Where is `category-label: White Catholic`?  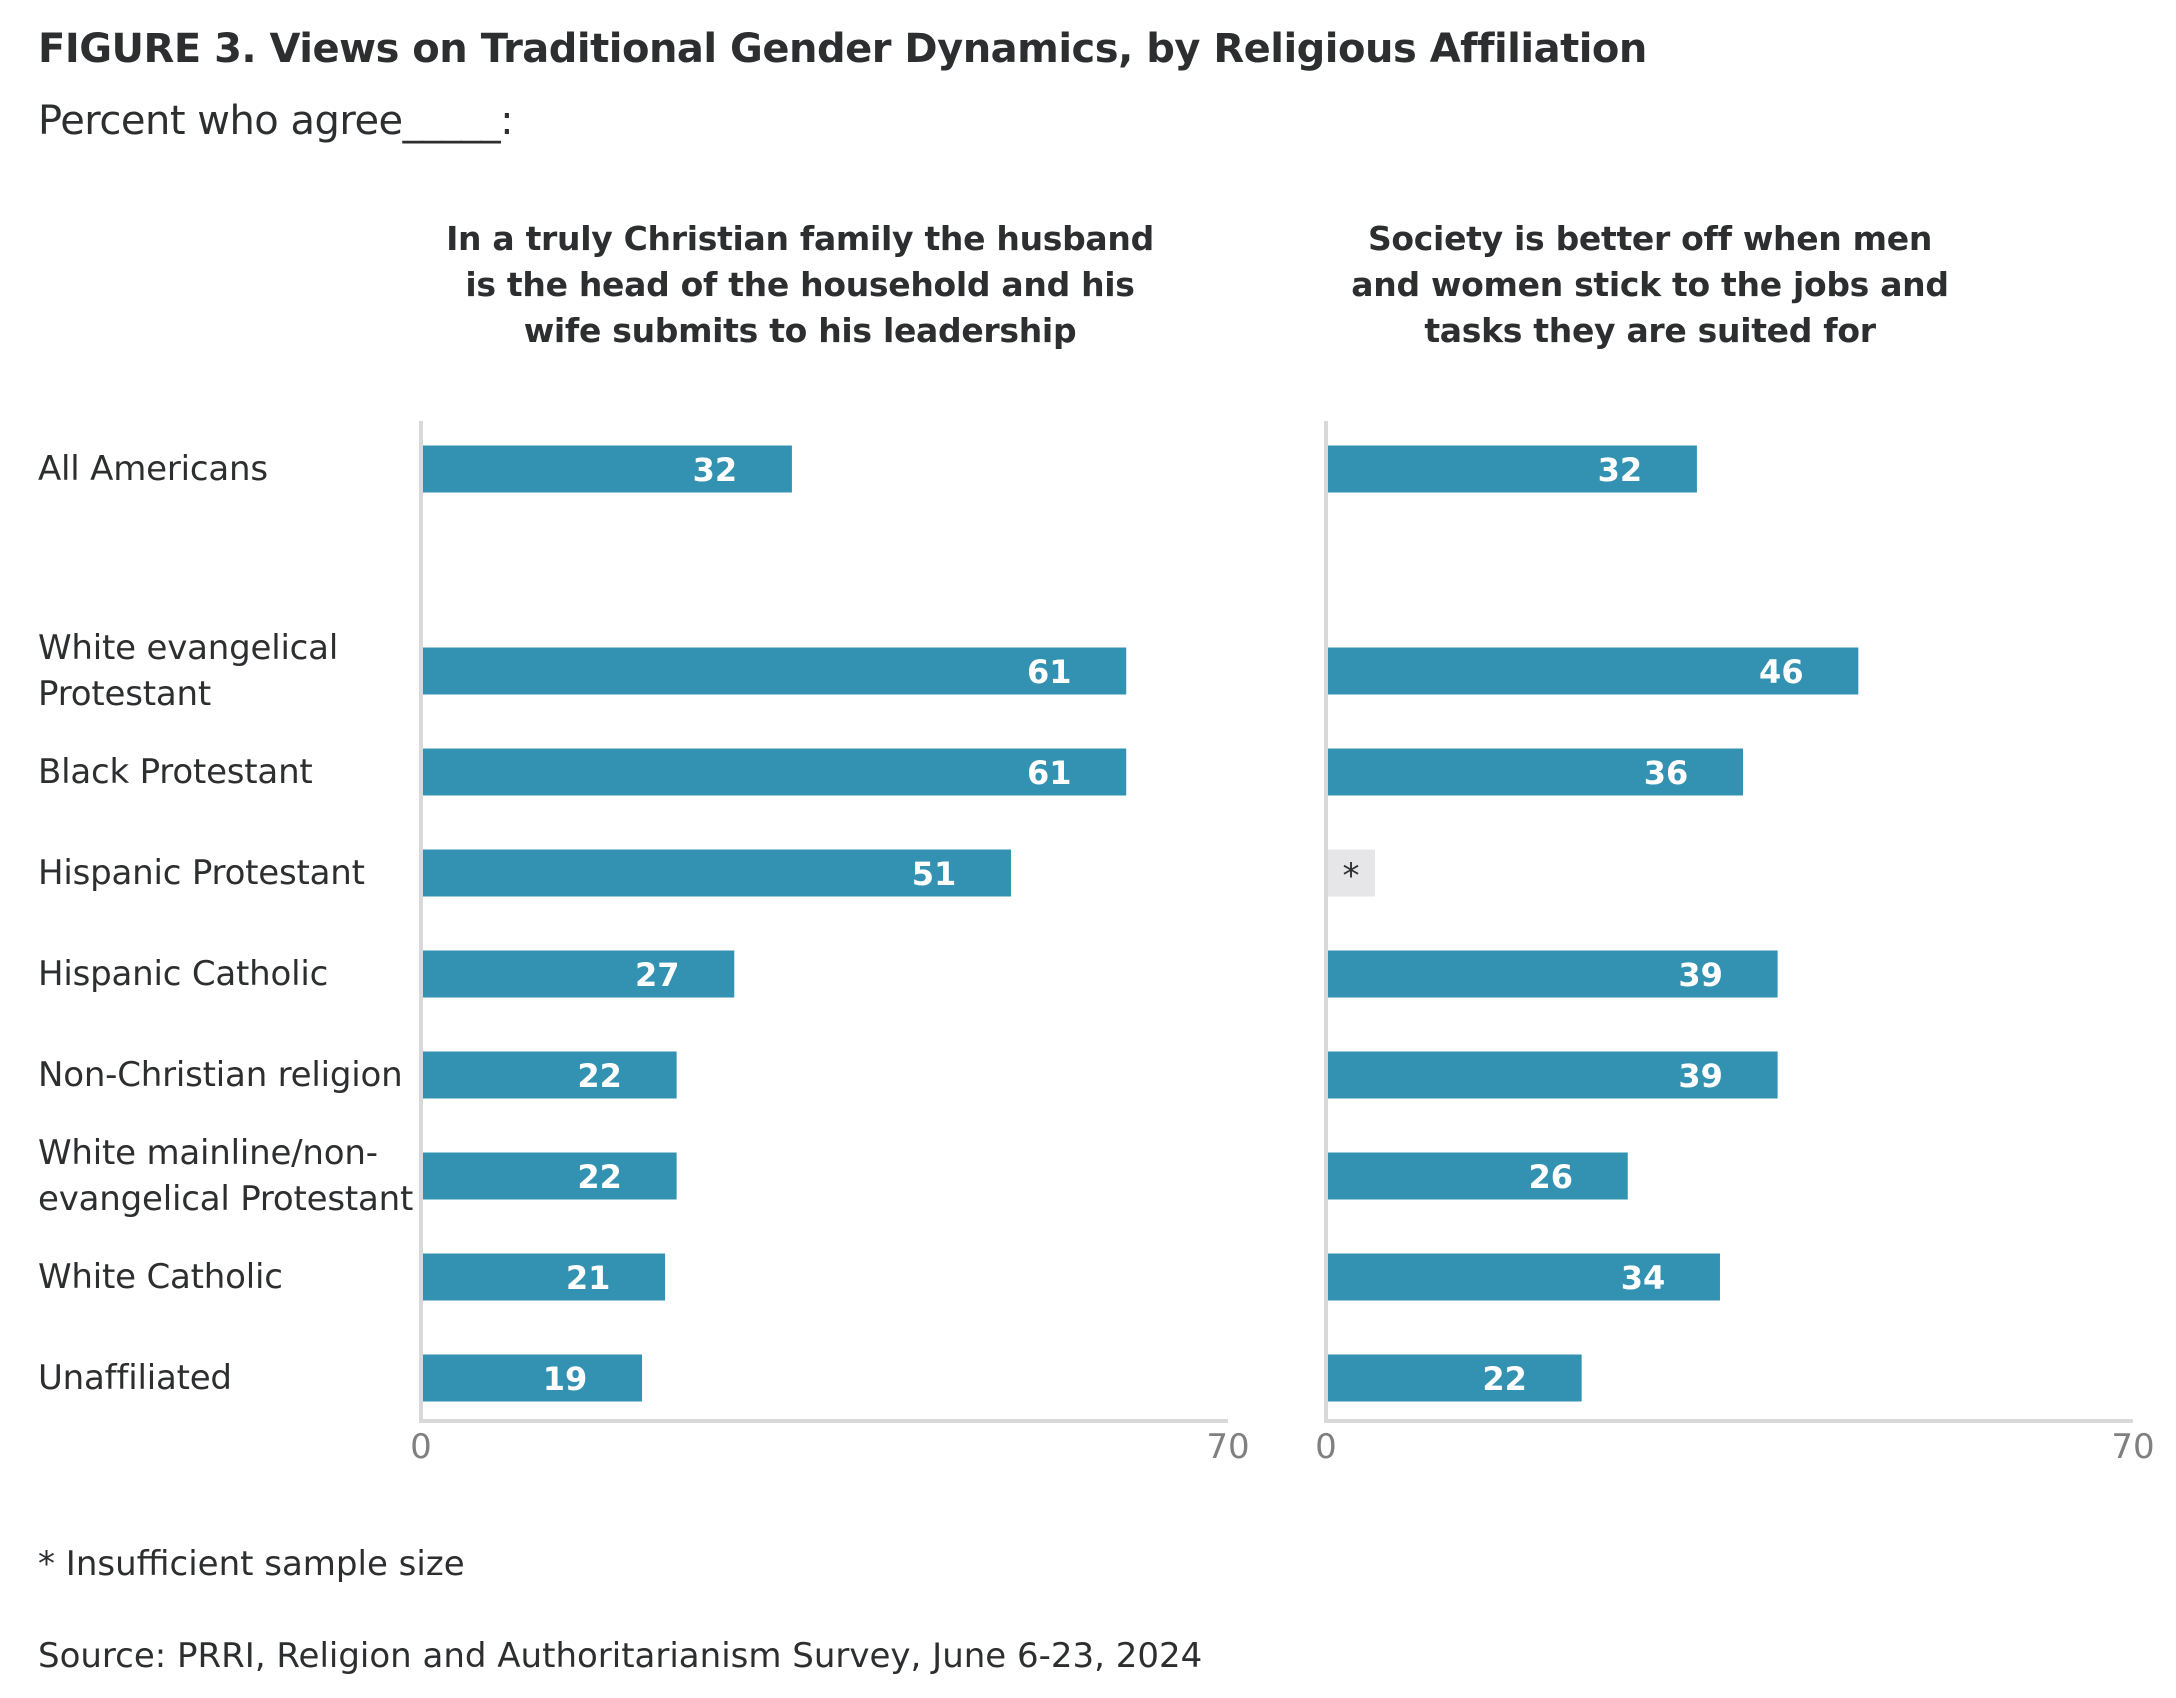 category-label: White Catholic is located at coordinates (160, 1277).